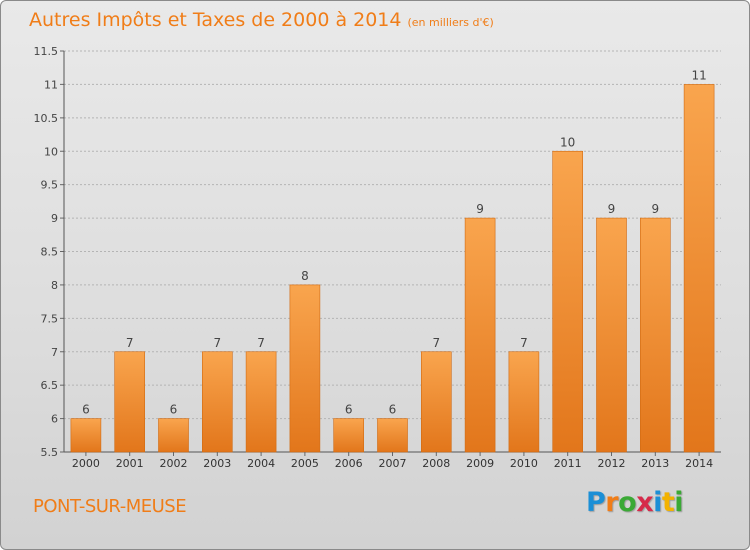 The width and height of the screenshot is (750, 550). What do you see at coordinates (50, 452) in the screenshot?
I see `y-tick-label: 5.5` at bounding box center [50, 452].